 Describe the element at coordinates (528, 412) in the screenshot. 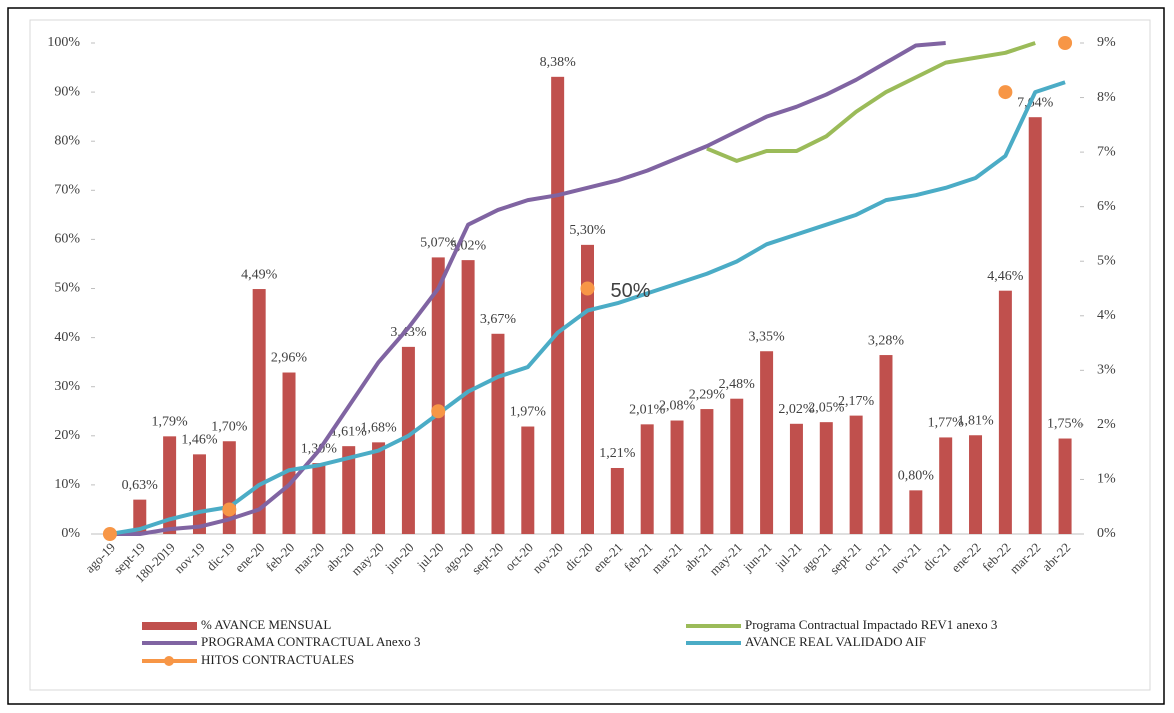

I see `data-label: 1,97%` at that location.